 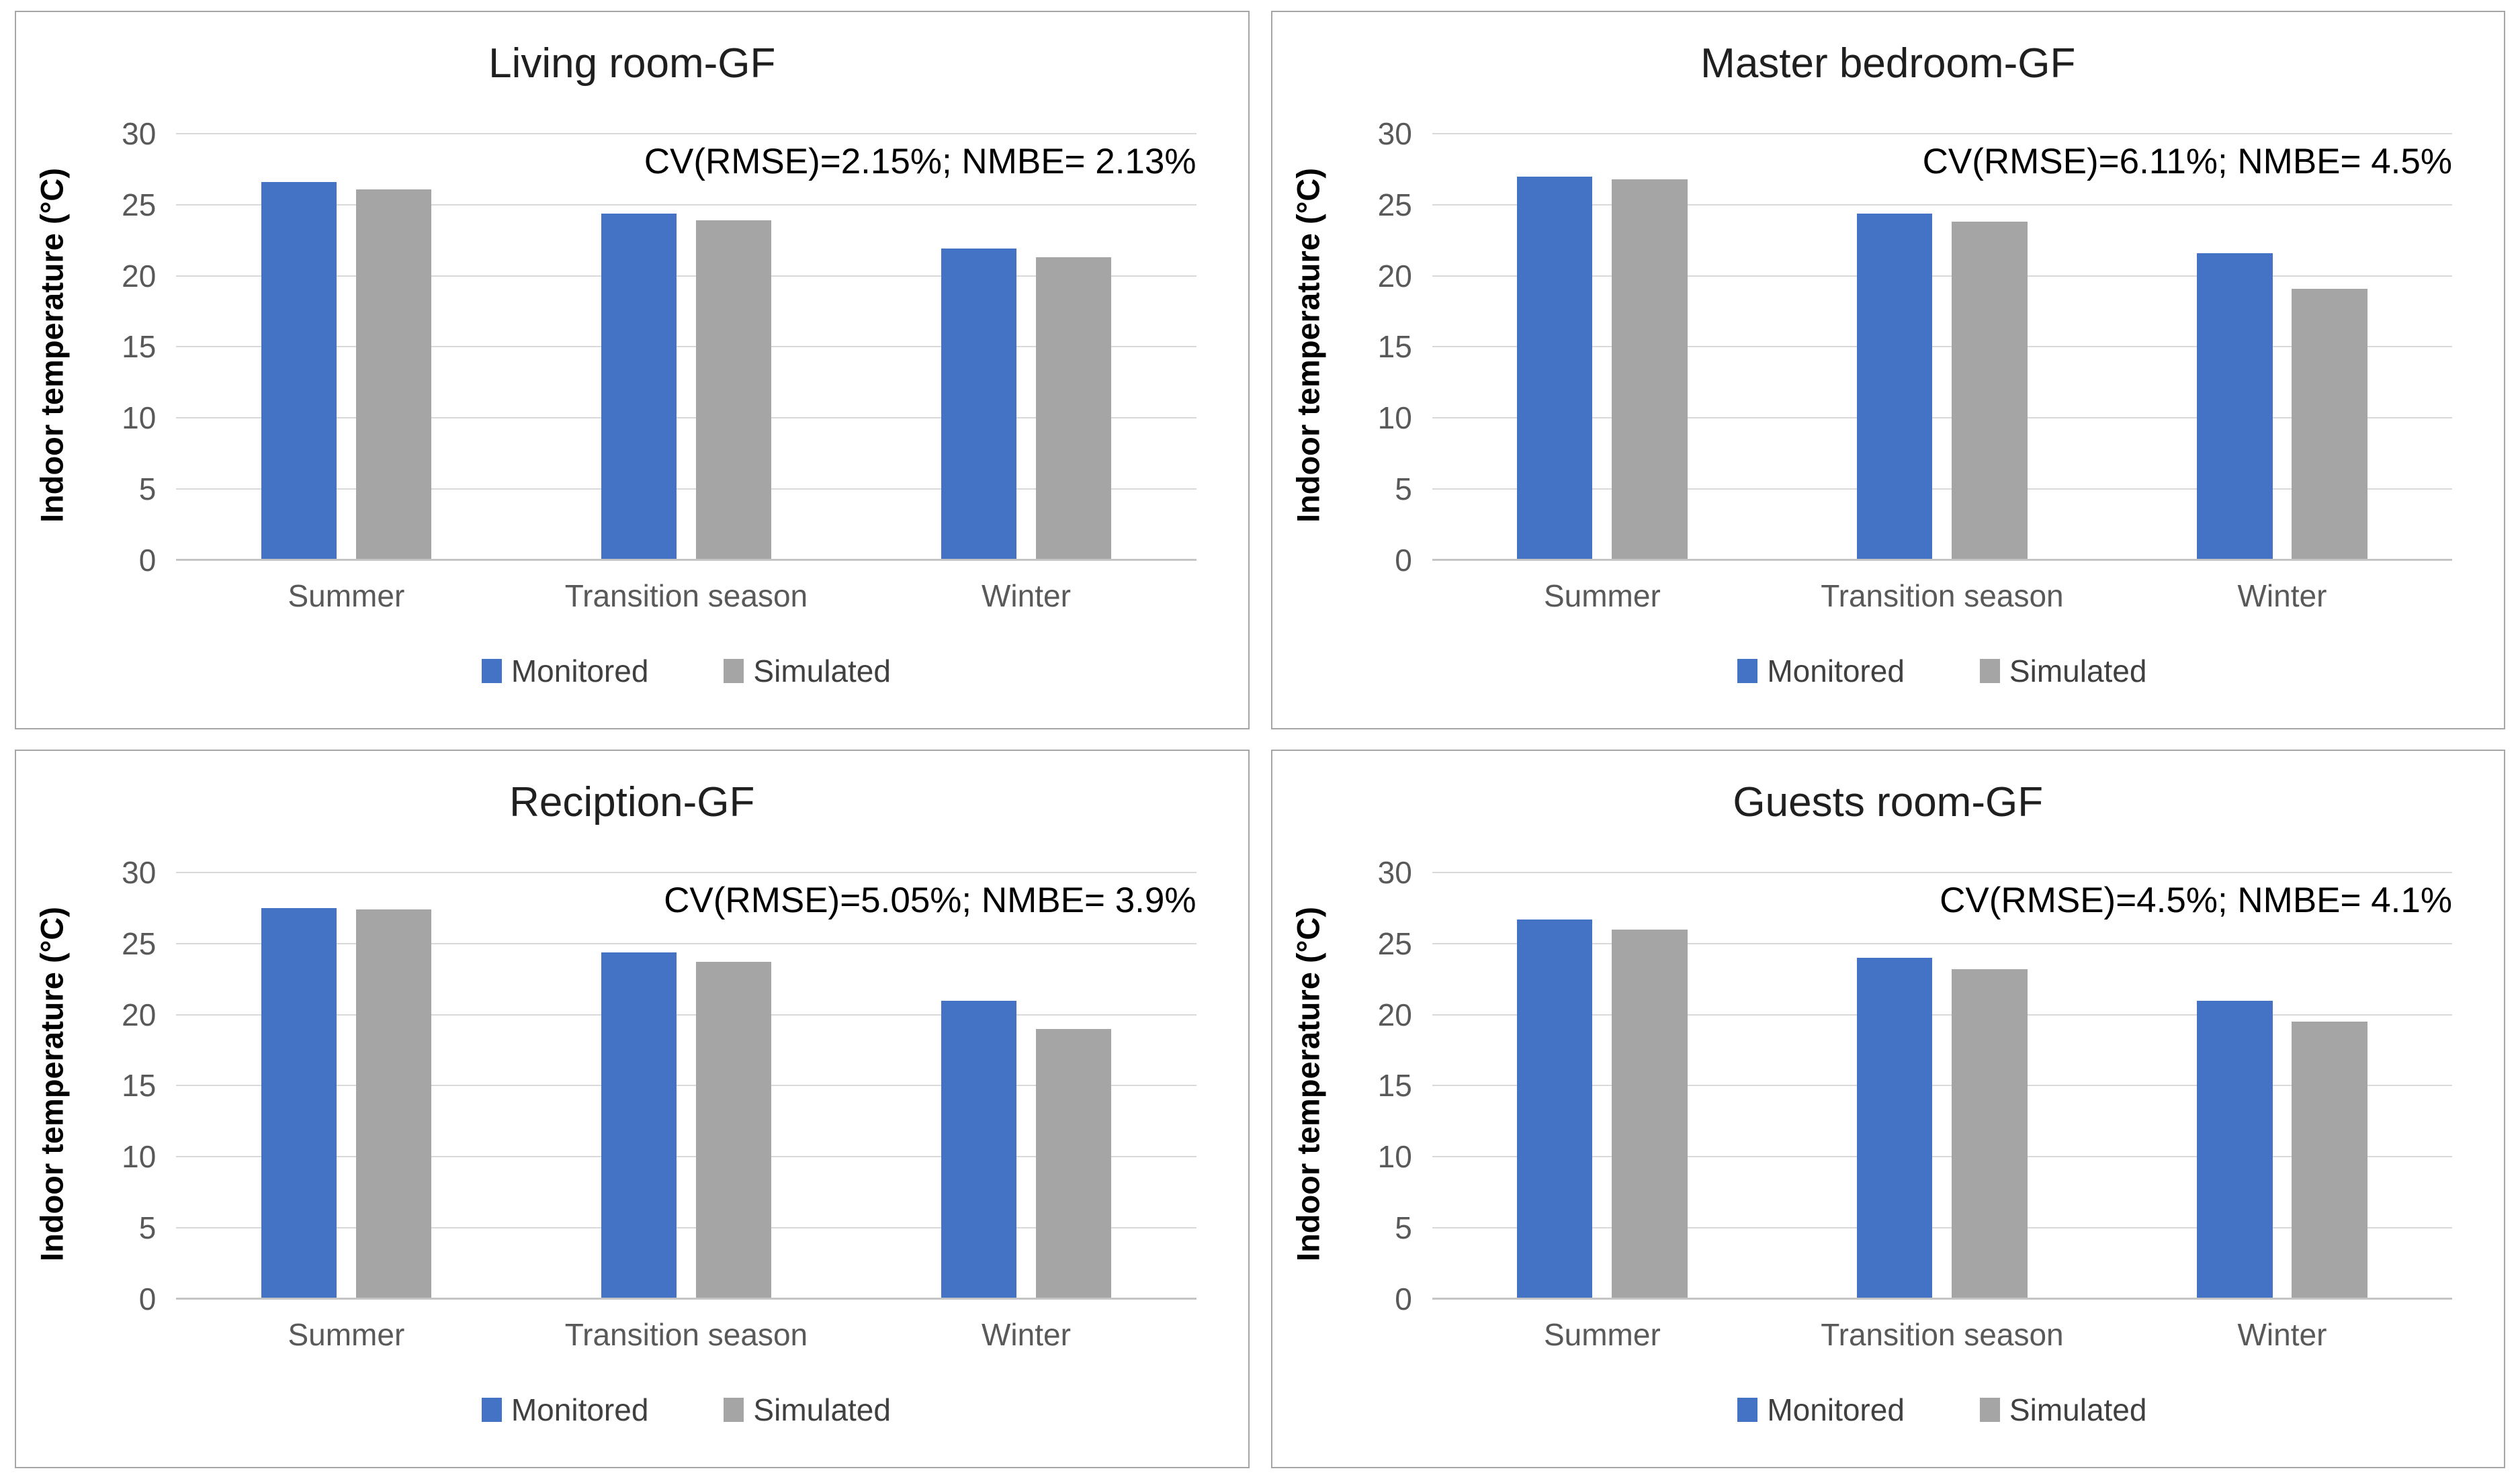 What do you see at coordinates (2329, 424) in the screenshot?
I see `bar-simulated-winter` at bounding box center [2329, 424].